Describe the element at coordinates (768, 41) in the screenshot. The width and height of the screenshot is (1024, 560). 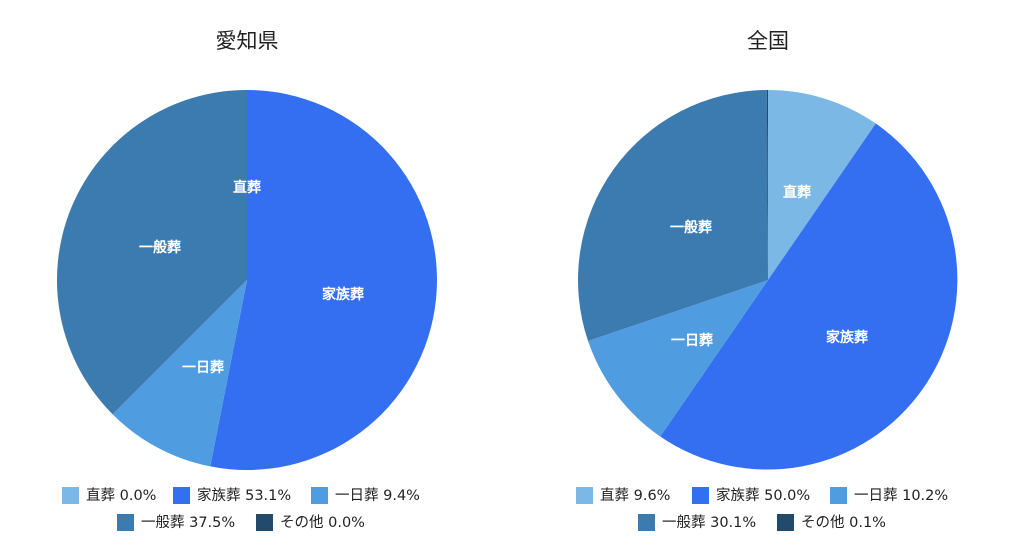
I see `chart-title: 全国` at that location.